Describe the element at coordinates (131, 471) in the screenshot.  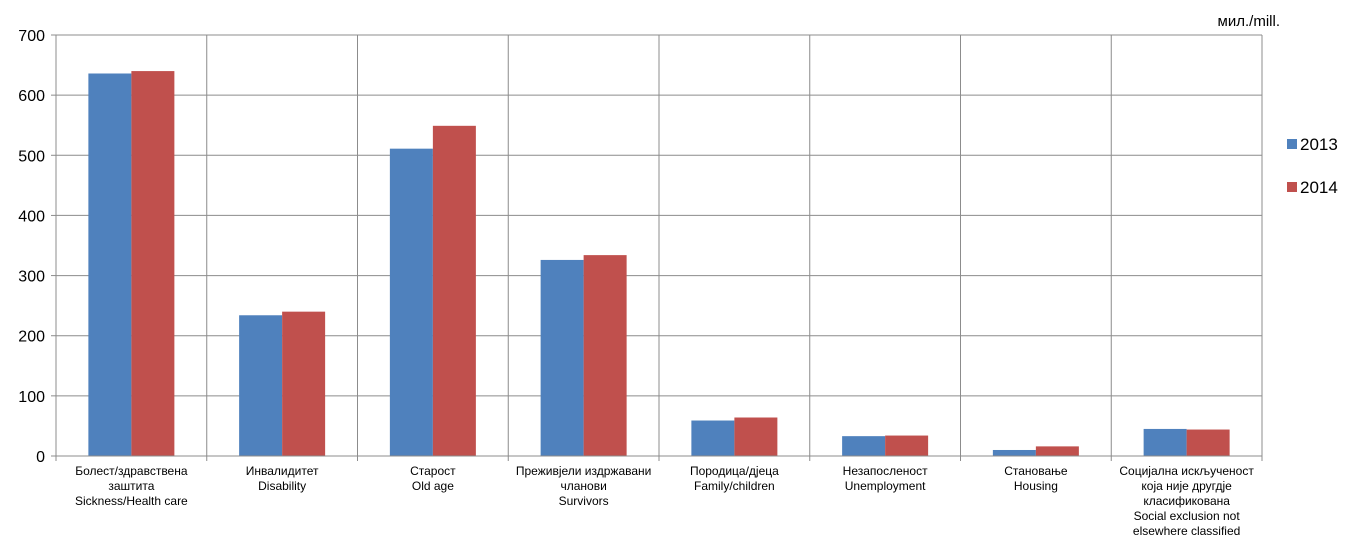
I see `x-category-label-line: Болест/здравствена` at that location.